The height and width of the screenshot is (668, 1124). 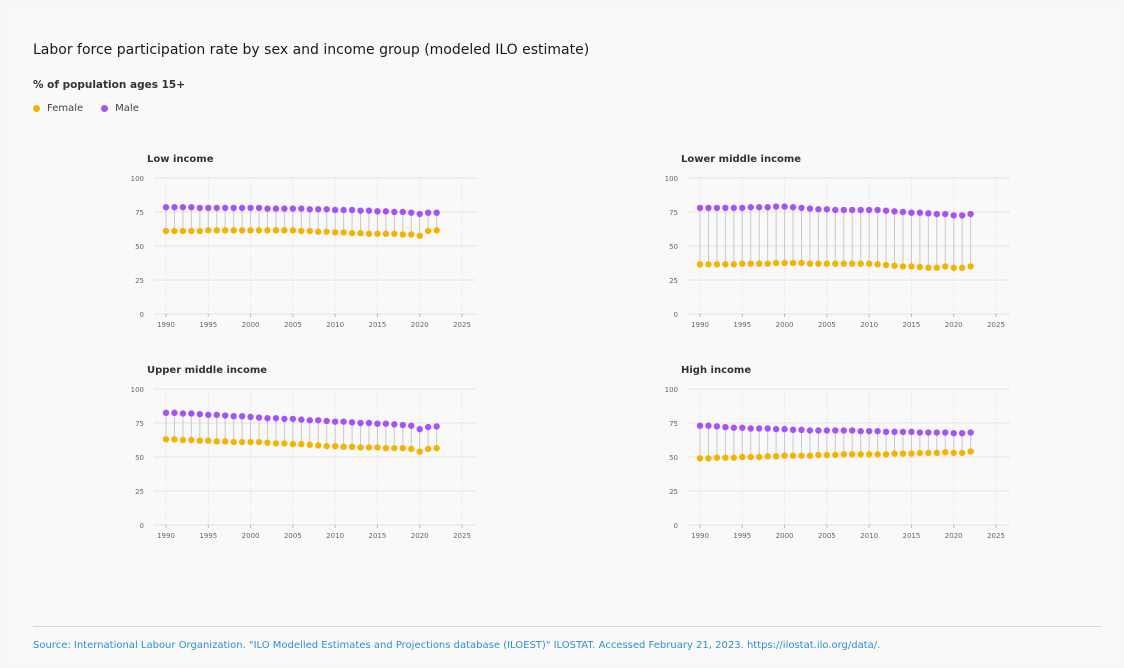 What do you see at coordinates (912, 536) in the screenshot?
I see `x-tick-label: 2015` at bounding box center [912, 536].